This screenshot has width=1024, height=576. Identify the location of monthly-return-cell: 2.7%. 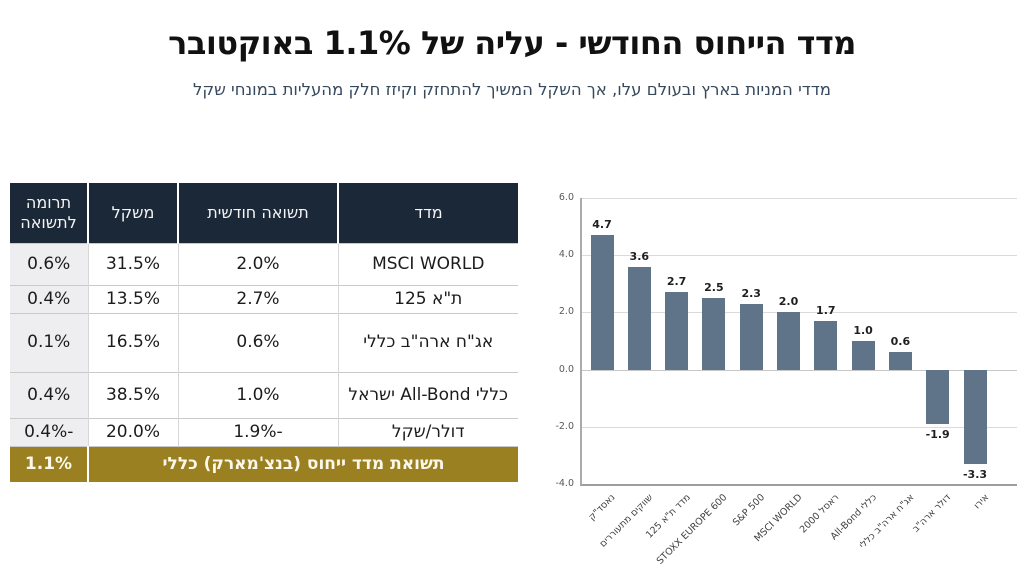
(258, 298).